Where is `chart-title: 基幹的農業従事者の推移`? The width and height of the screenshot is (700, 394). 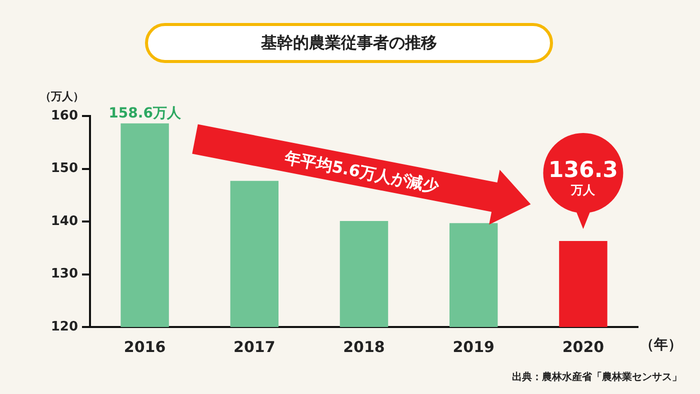
chart-title: 基幹的農業従事者の推移 is located at coordinates (349, 43).